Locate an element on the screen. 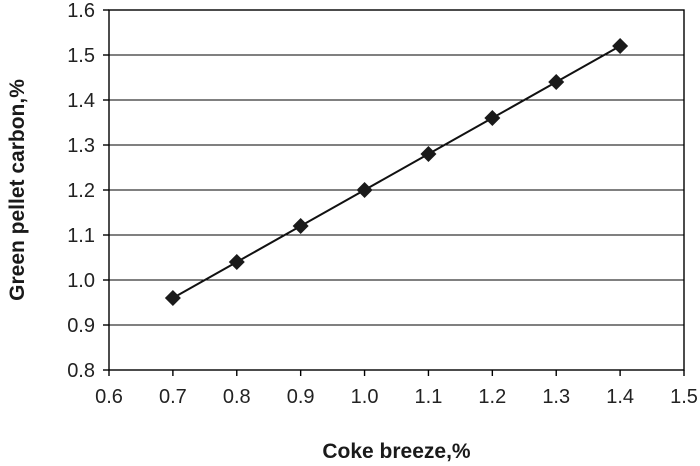  y-tick-label: 1.4 is located at coordinates (81, 101).